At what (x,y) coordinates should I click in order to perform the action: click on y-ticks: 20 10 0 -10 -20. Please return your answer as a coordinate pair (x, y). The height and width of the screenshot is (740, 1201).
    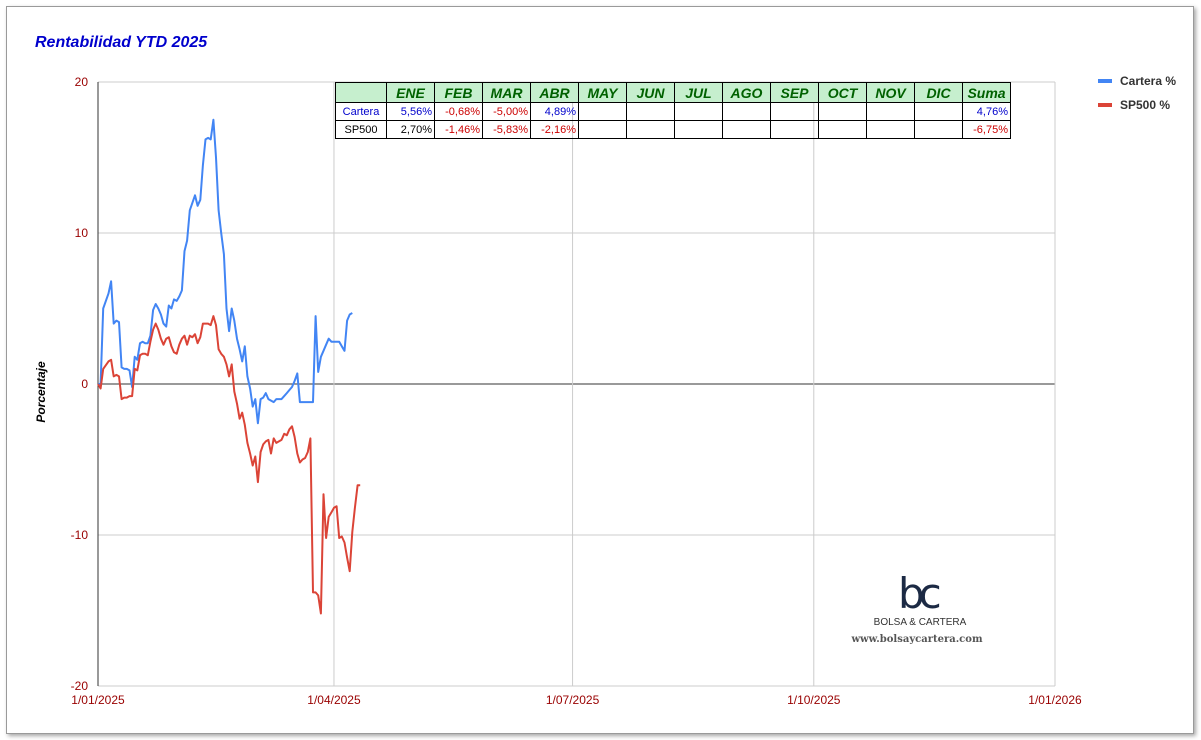
    Looking at the image, I should click on (80, 384).